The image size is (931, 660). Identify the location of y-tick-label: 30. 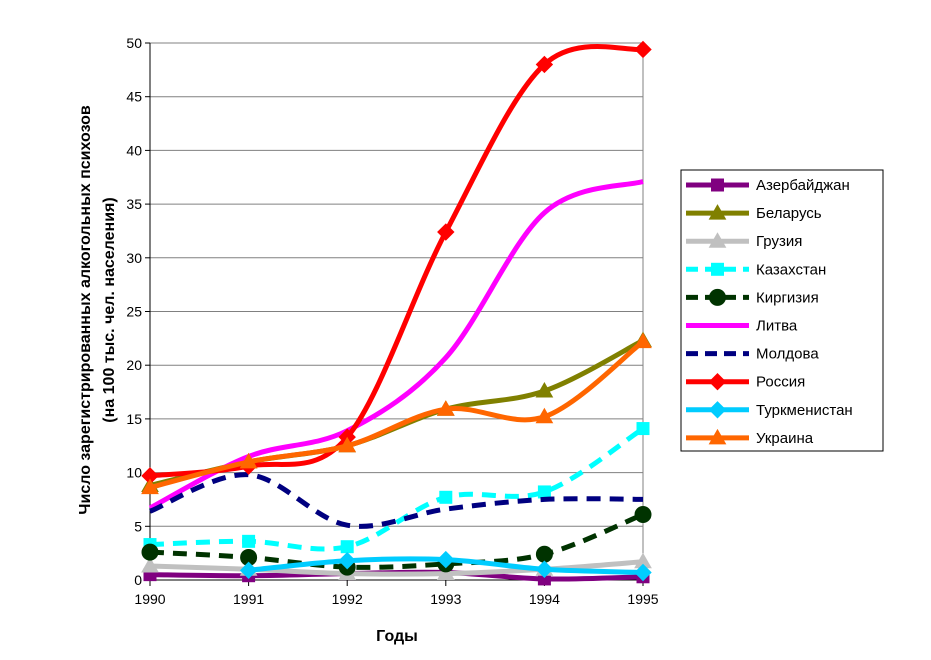
(134, 258).